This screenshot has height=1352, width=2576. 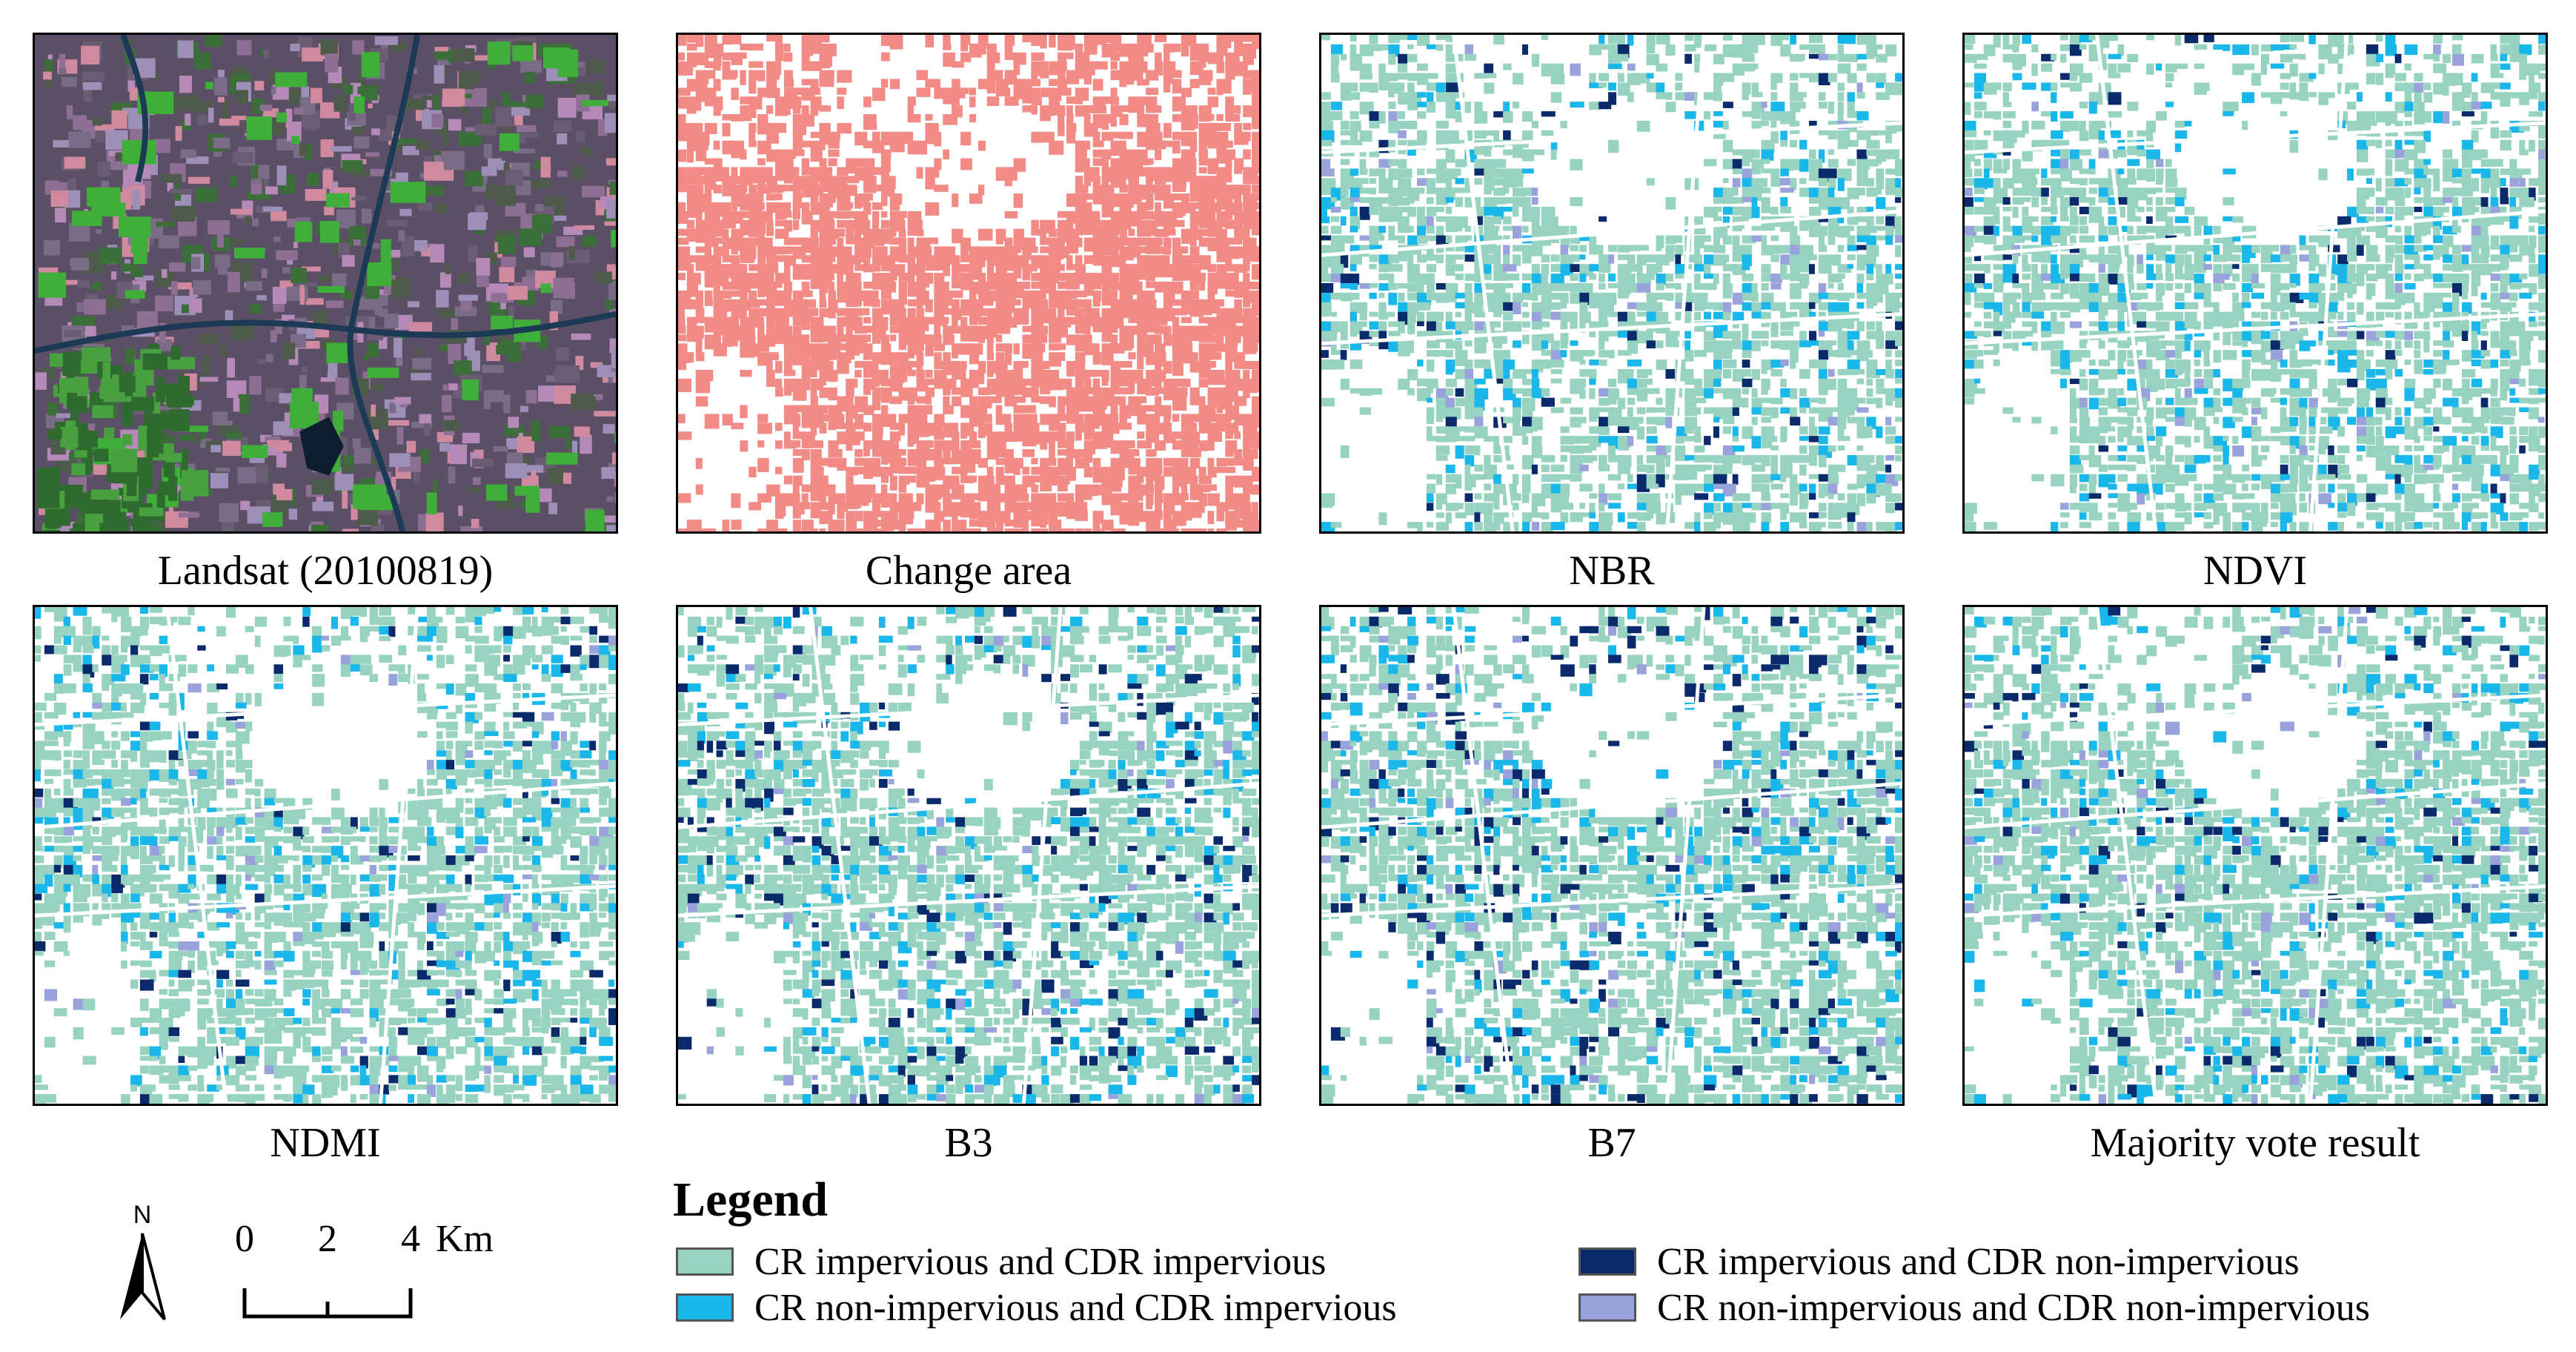 I want to click on north-arrow-scale-svg: N 0 2 4 Km, so click(x=307, y=1261).